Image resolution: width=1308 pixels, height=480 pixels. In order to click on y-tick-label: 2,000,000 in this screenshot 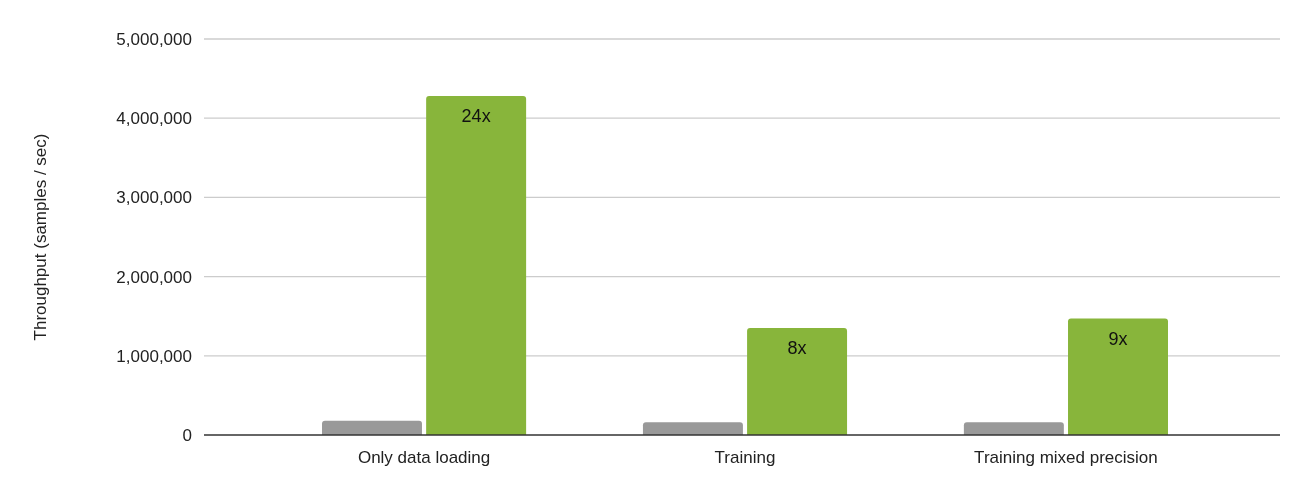, I will do `click(154, 277)`.